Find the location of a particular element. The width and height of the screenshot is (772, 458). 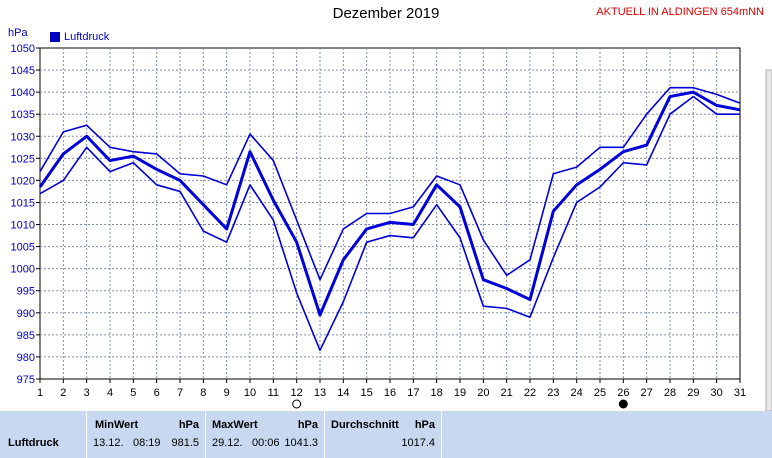

y-tick-label: 1045 is located at coordinates (23, 71).